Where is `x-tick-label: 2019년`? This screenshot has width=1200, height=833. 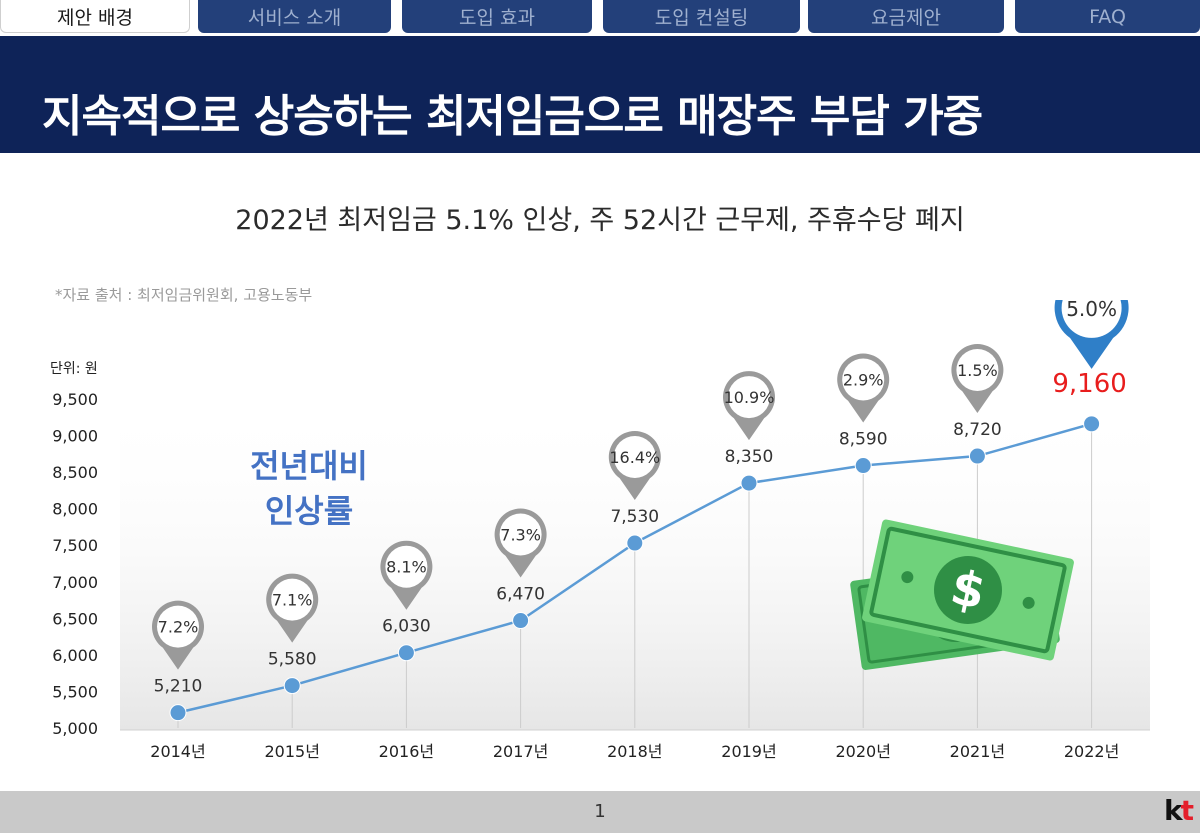 x-tick-label: 2019년 is located at coordinates (748, 751).